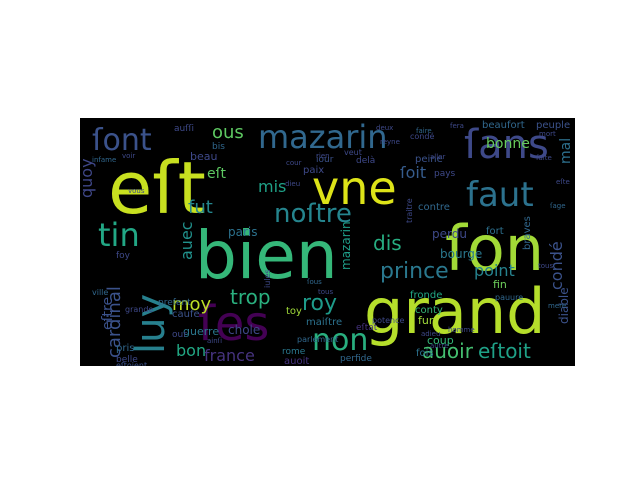 Image resolution: width=640 pixels, height=480 pixels. What do you see at coordinates (414, 271) in the screenshot?
I see `word: prince` at bounding box center [414, 271].